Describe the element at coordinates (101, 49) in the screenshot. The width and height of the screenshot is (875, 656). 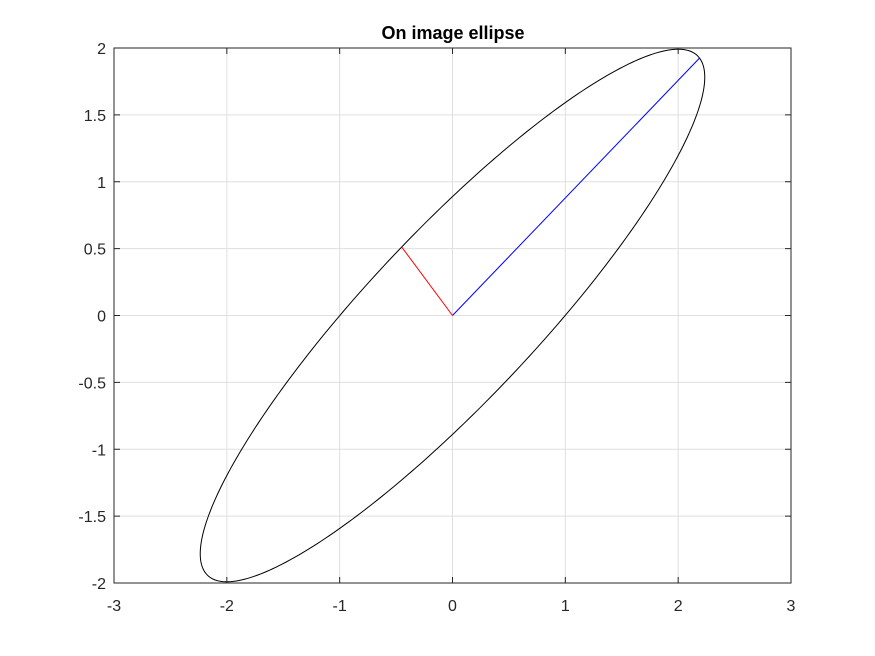
I see `y-tick-label: 2` at that location.